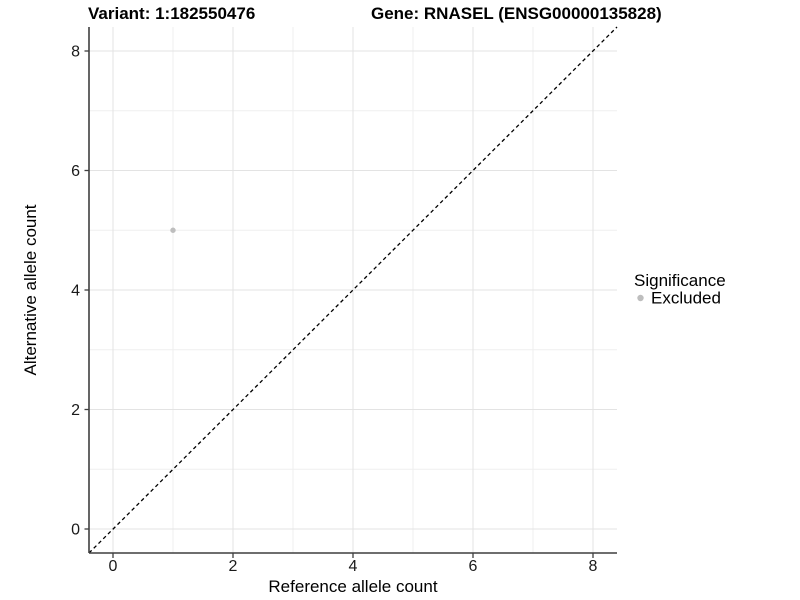  Describe the element at coordinates (75, 52) in the screenshot. I see `y-tick-label: 8` at that location.